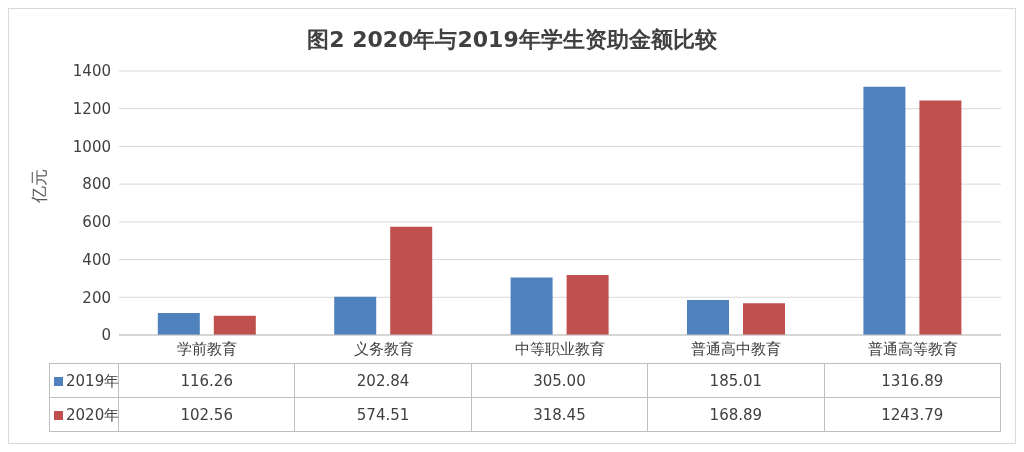  Describe the element at coordinates (207, 348) in the screenshot. I see `x-tick-label: 学前教育` at that location.